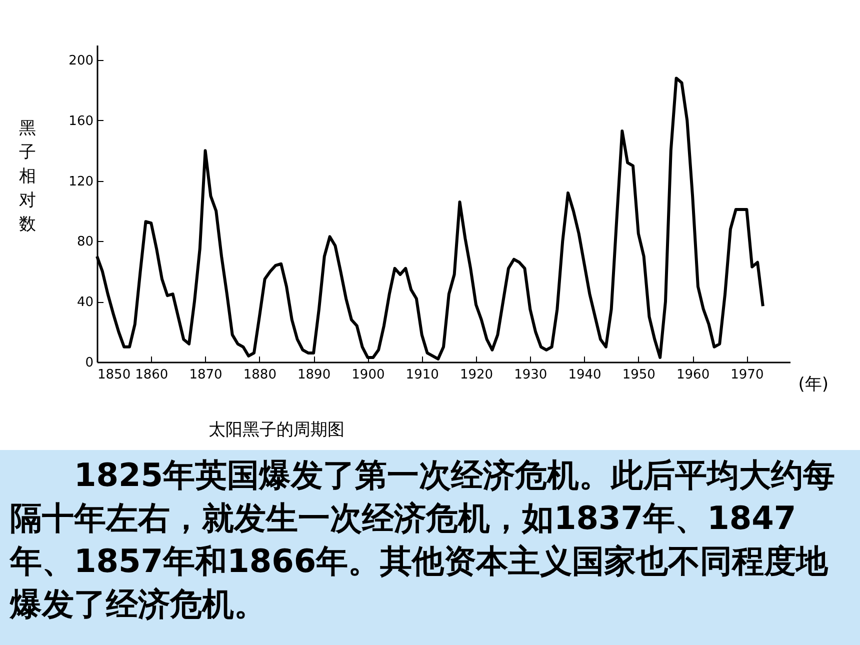  Describe the element at coordinates (81, 121) in the screenshot. I see `y-tick-label: 160` at that location.